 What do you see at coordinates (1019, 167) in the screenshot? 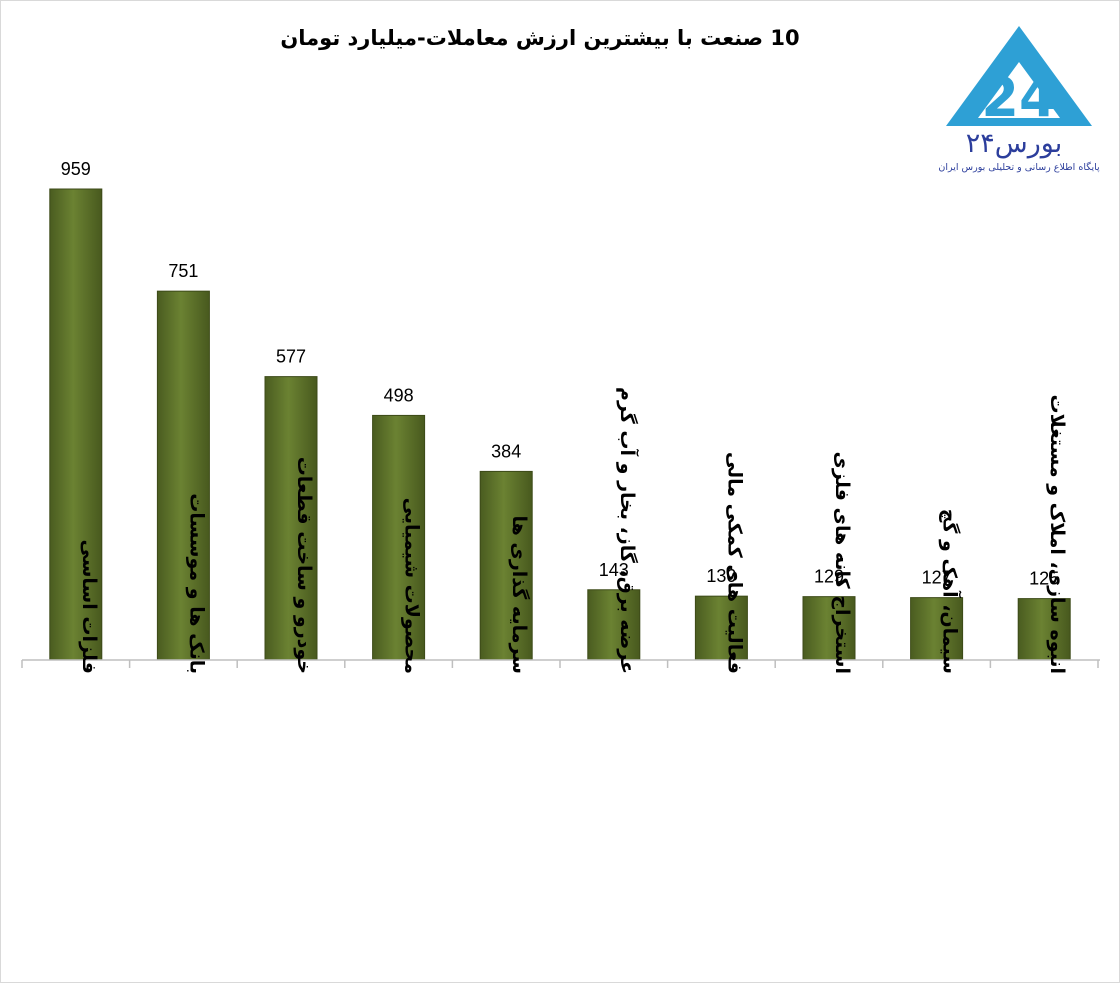
I see `logo-tagline: پایگاه اطلاع رسانی و تحلیلی بورس ایران` at bounding box center [1019, 167].